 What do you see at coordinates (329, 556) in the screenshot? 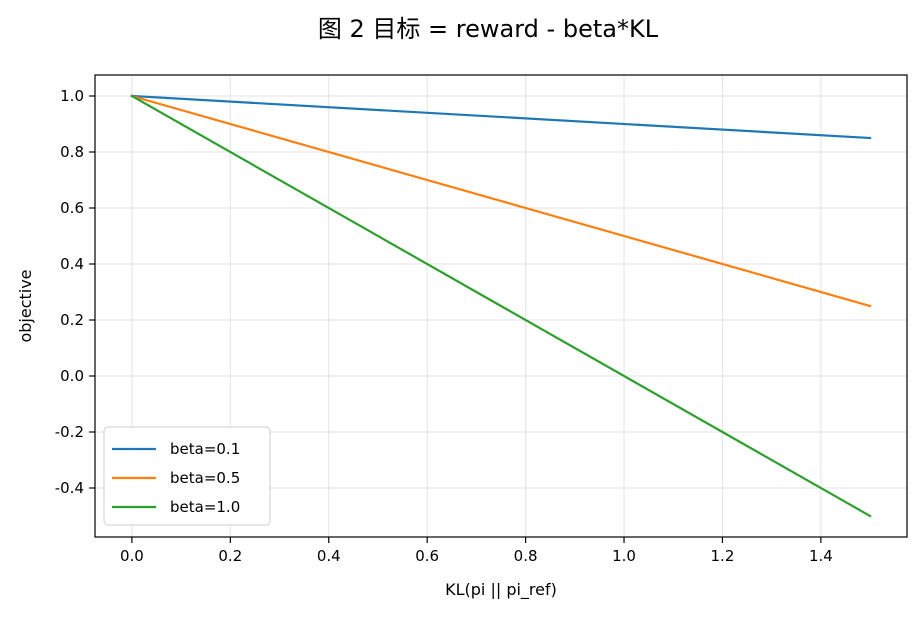
I see `x-tick-label: 0.4` at bounding box center [329, 556].